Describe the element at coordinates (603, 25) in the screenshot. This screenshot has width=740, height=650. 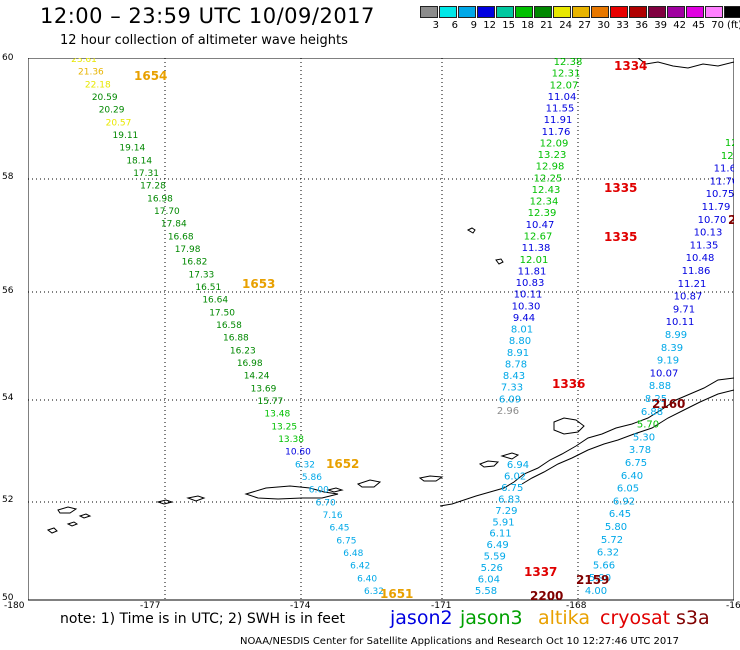
I see `color-scale-label: 30` at that location.